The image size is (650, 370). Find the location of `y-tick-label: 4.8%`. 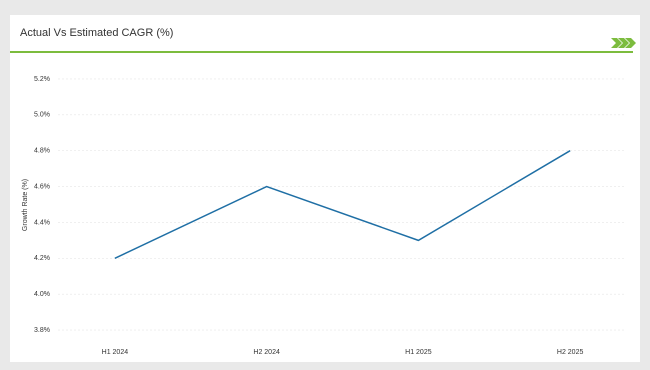

y-tick-label: 4.8% is located at coordinates (42, 151).